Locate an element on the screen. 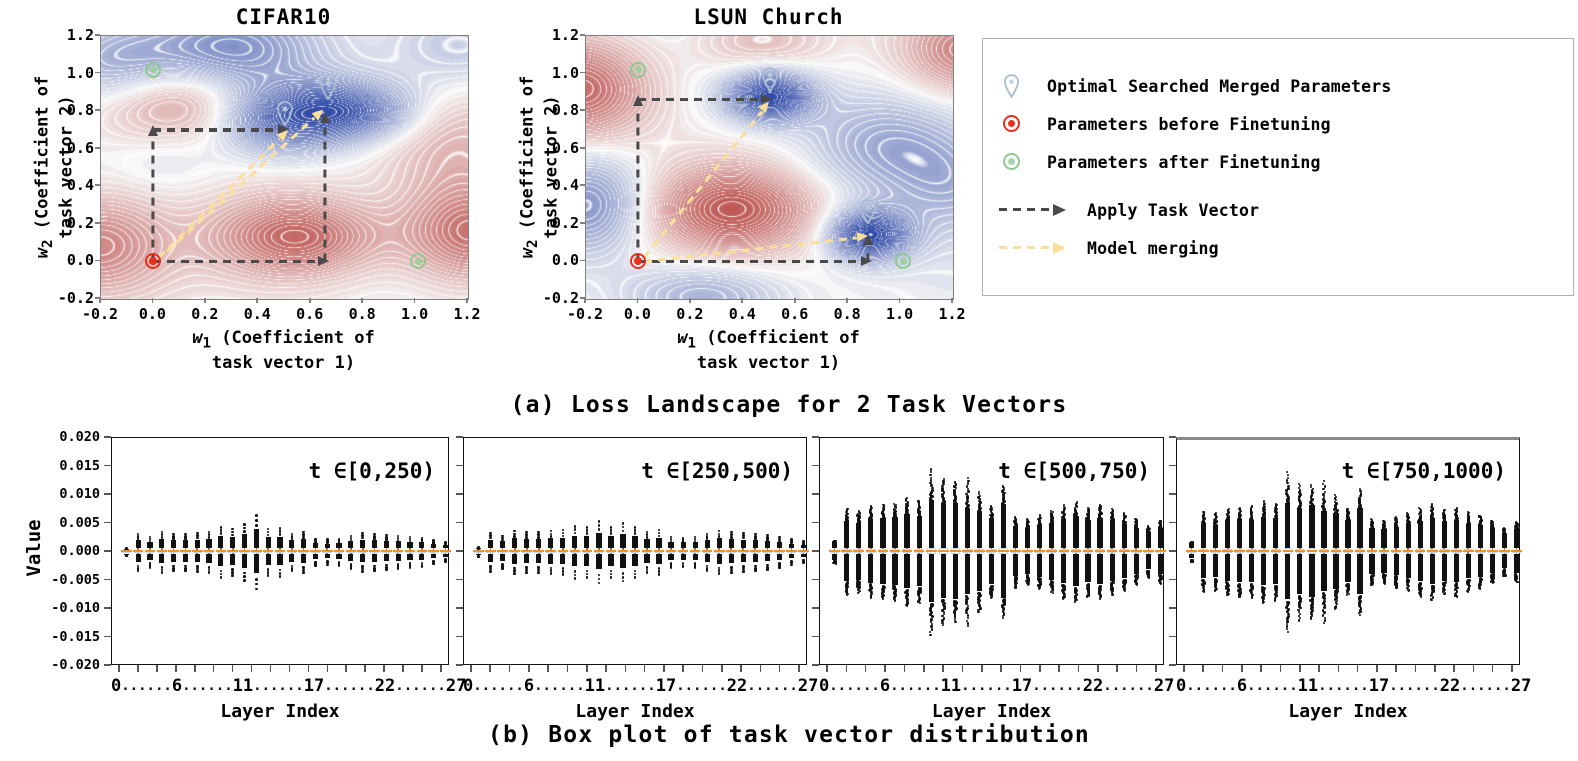 This screenshot has height=761, width=1578. contour-ytick-0-4: 0.4 is located at coordinates (80, 185).